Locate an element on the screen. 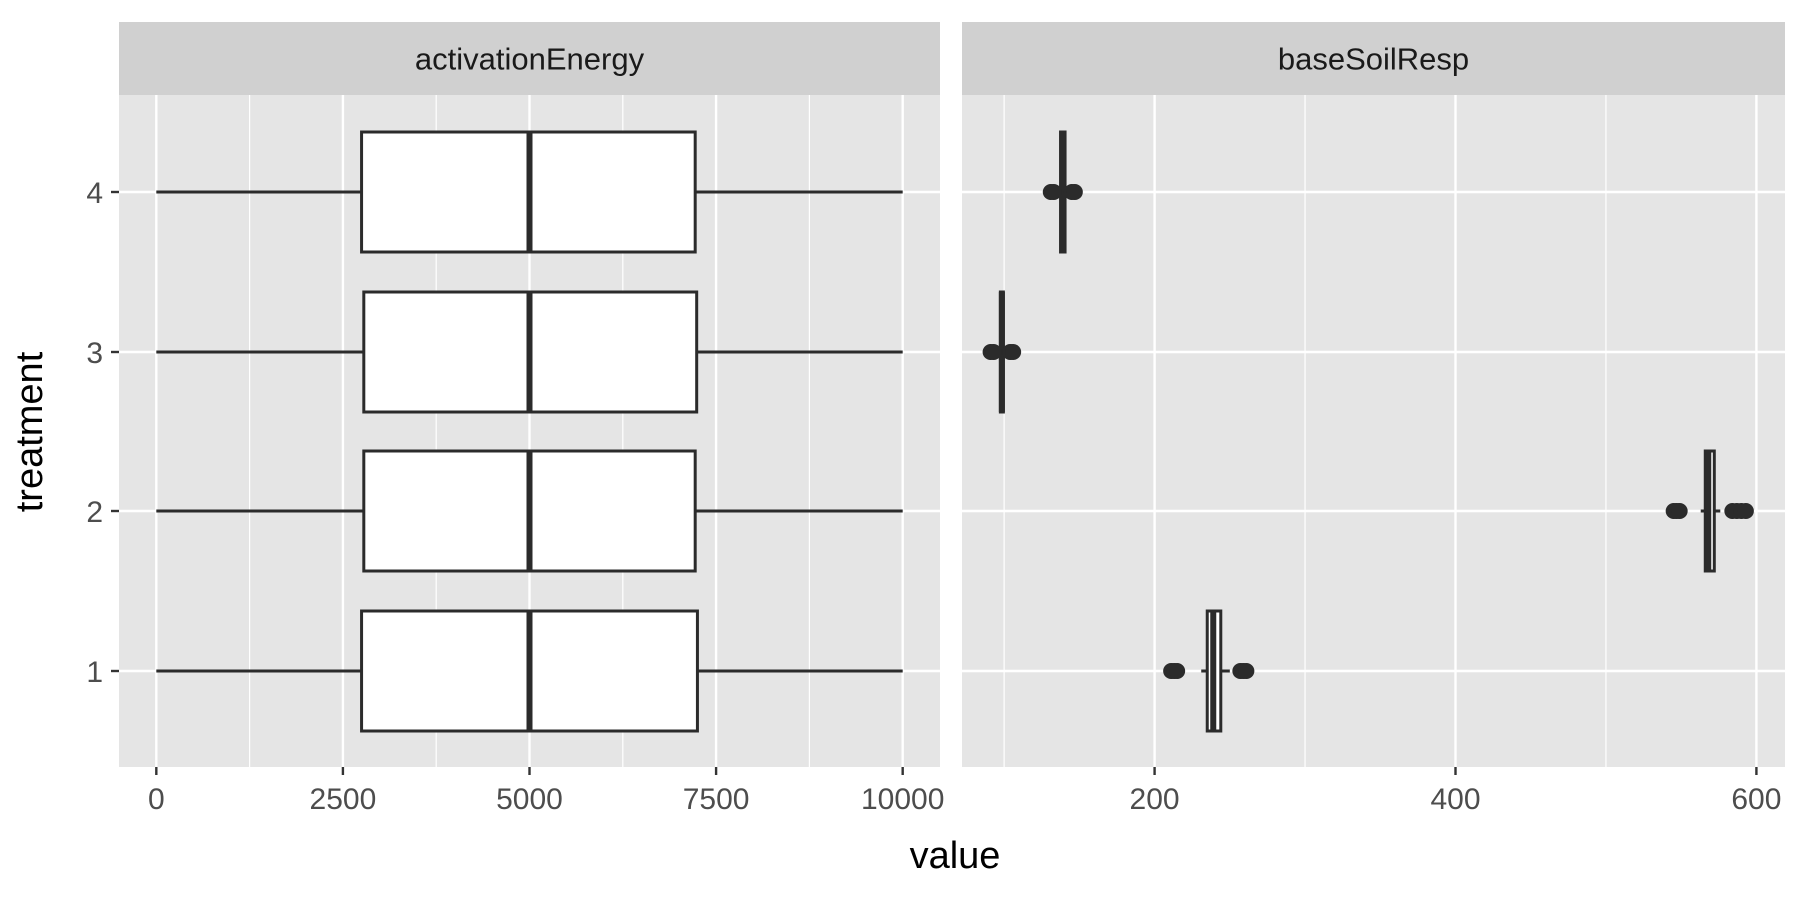 The width and height of the screenshot is (1800, 905). x-tick-label: 200 is located at coordinates (1155, 799).